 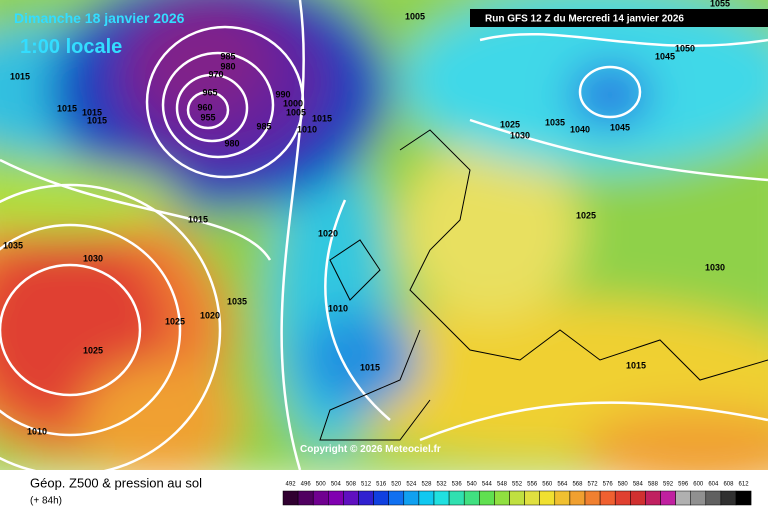 What do you see at coordinates (457, 485) in the screenshot?
I see `colorbar-label: 536` at bounding box center [457, 485].